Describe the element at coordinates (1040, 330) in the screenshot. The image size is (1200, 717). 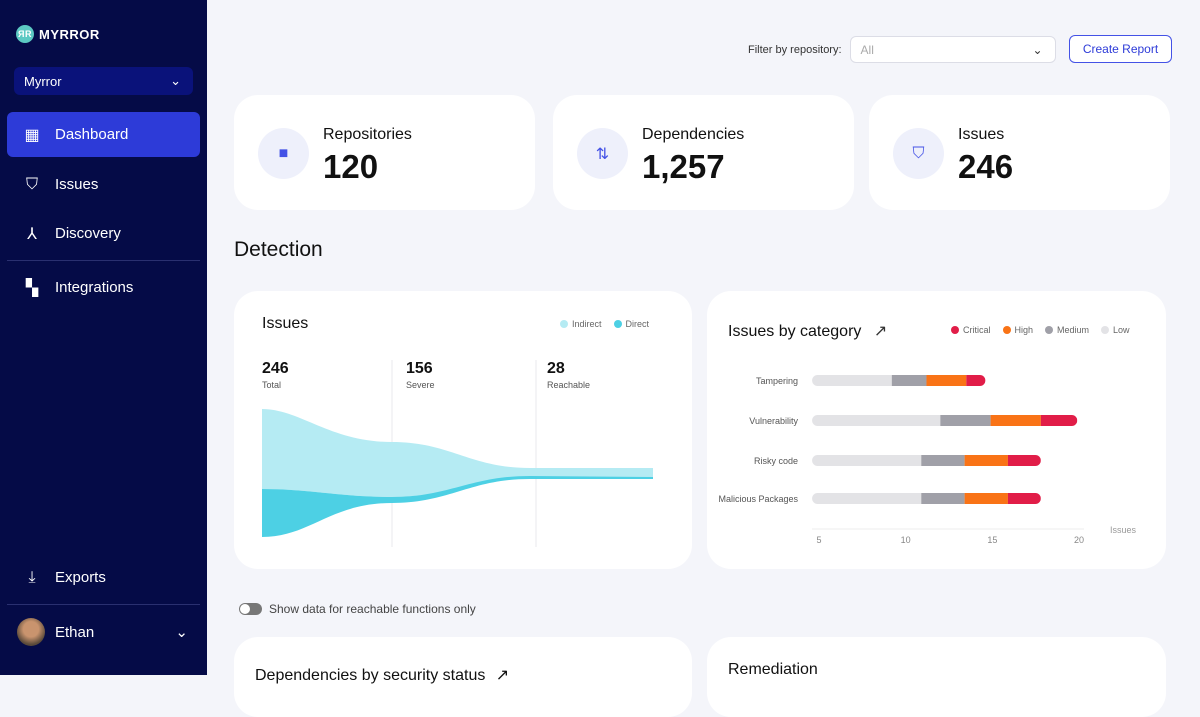
I see `category-legend: Critical High Medium Low` at that location.